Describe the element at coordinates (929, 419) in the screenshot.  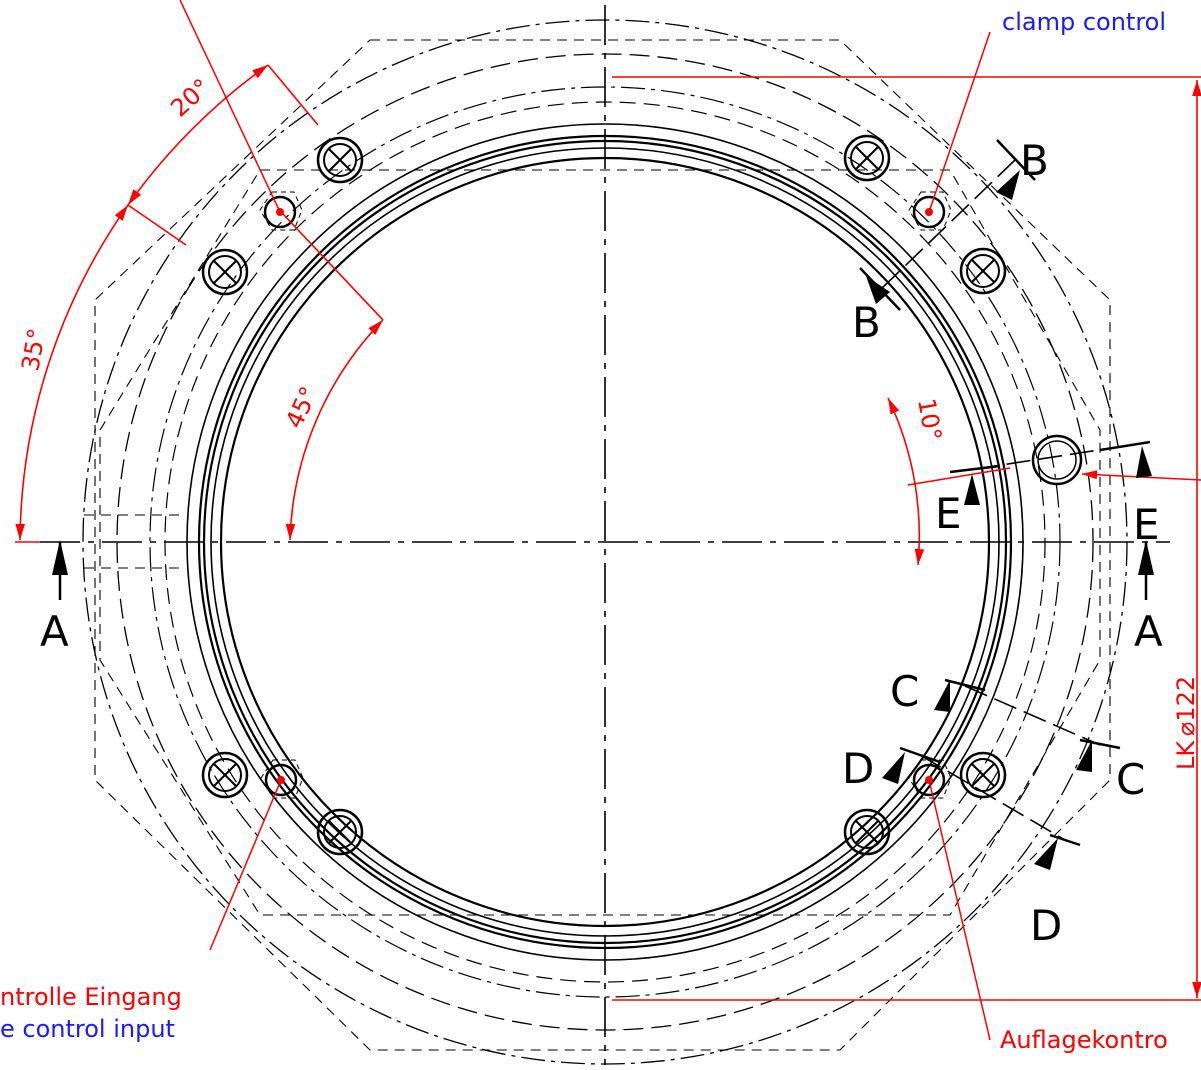
I see `angle-label-10: 10°` at that location.